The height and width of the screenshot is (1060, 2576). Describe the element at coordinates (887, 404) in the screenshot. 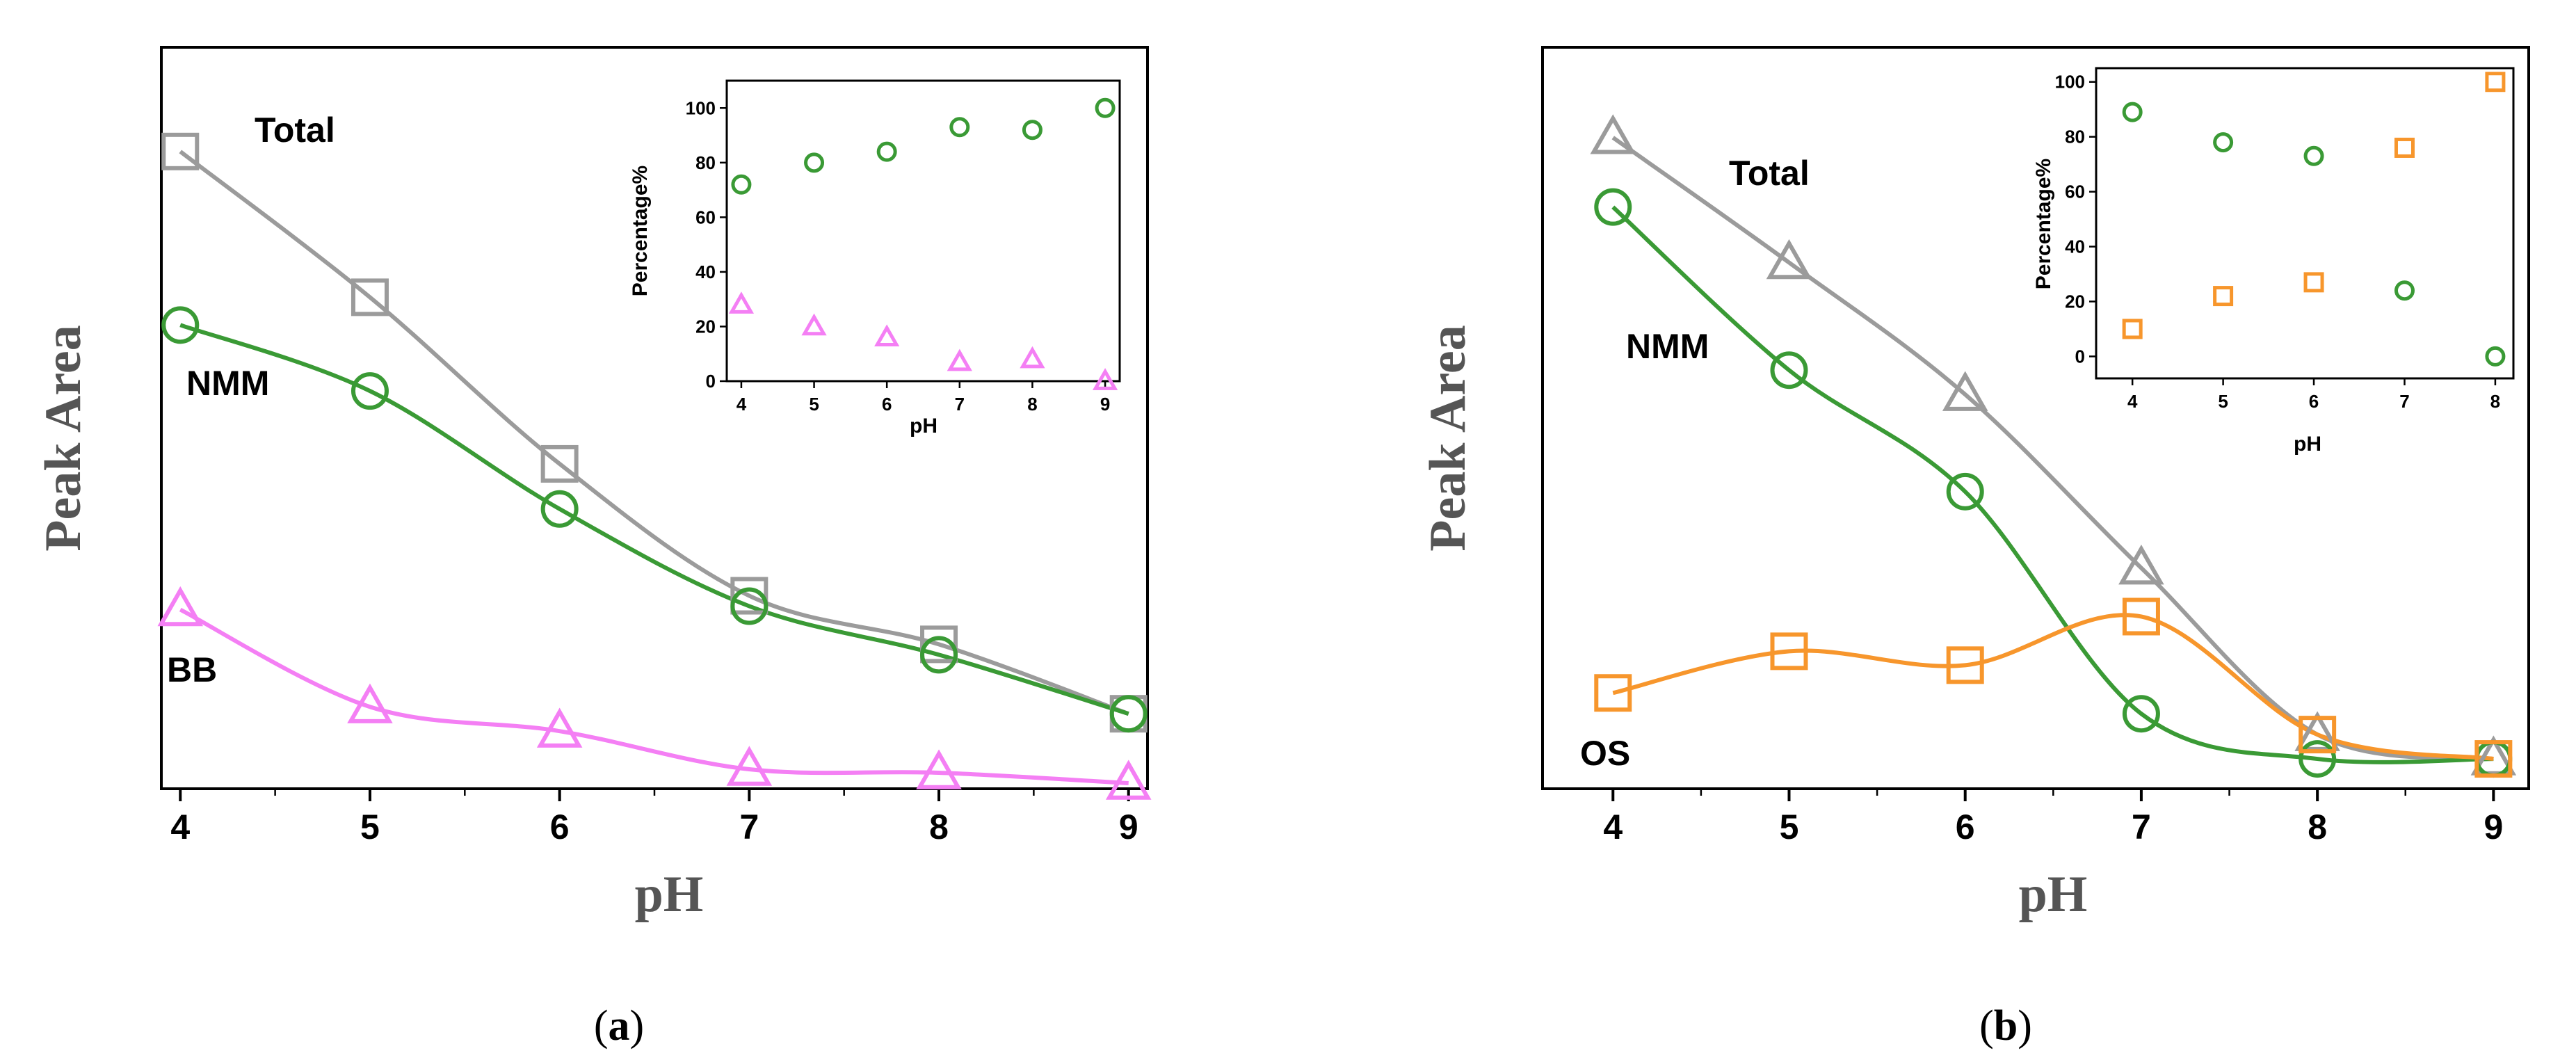

I see `panel-a-inset-x-tick-label: 6` at that location.